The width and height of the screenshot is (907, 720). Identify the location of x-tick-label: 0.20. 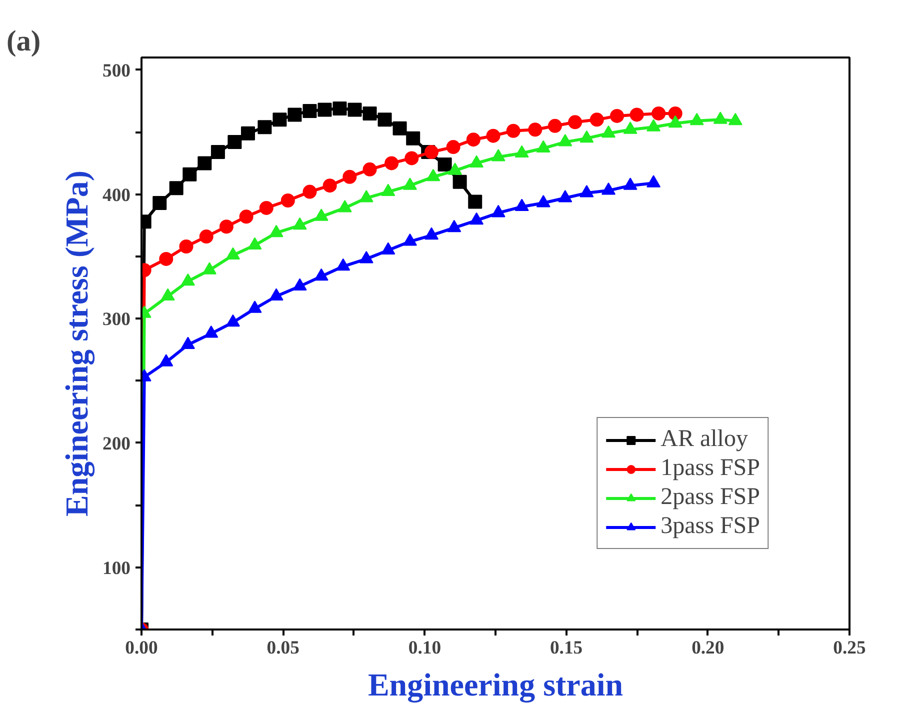
(708, 648).